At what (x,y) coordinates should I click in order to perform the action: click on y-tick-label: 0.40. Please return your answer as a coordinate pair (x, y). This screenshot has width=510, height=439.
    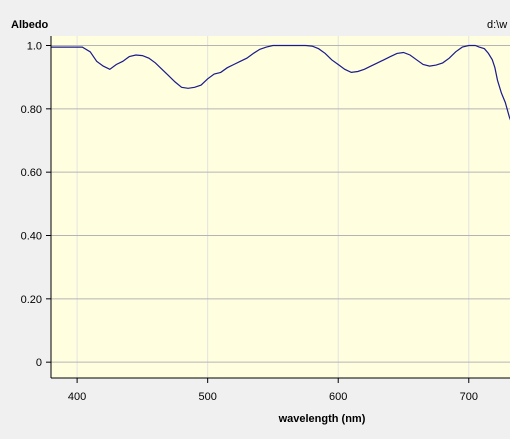
    Looking at the image, I should click on (31, 237).